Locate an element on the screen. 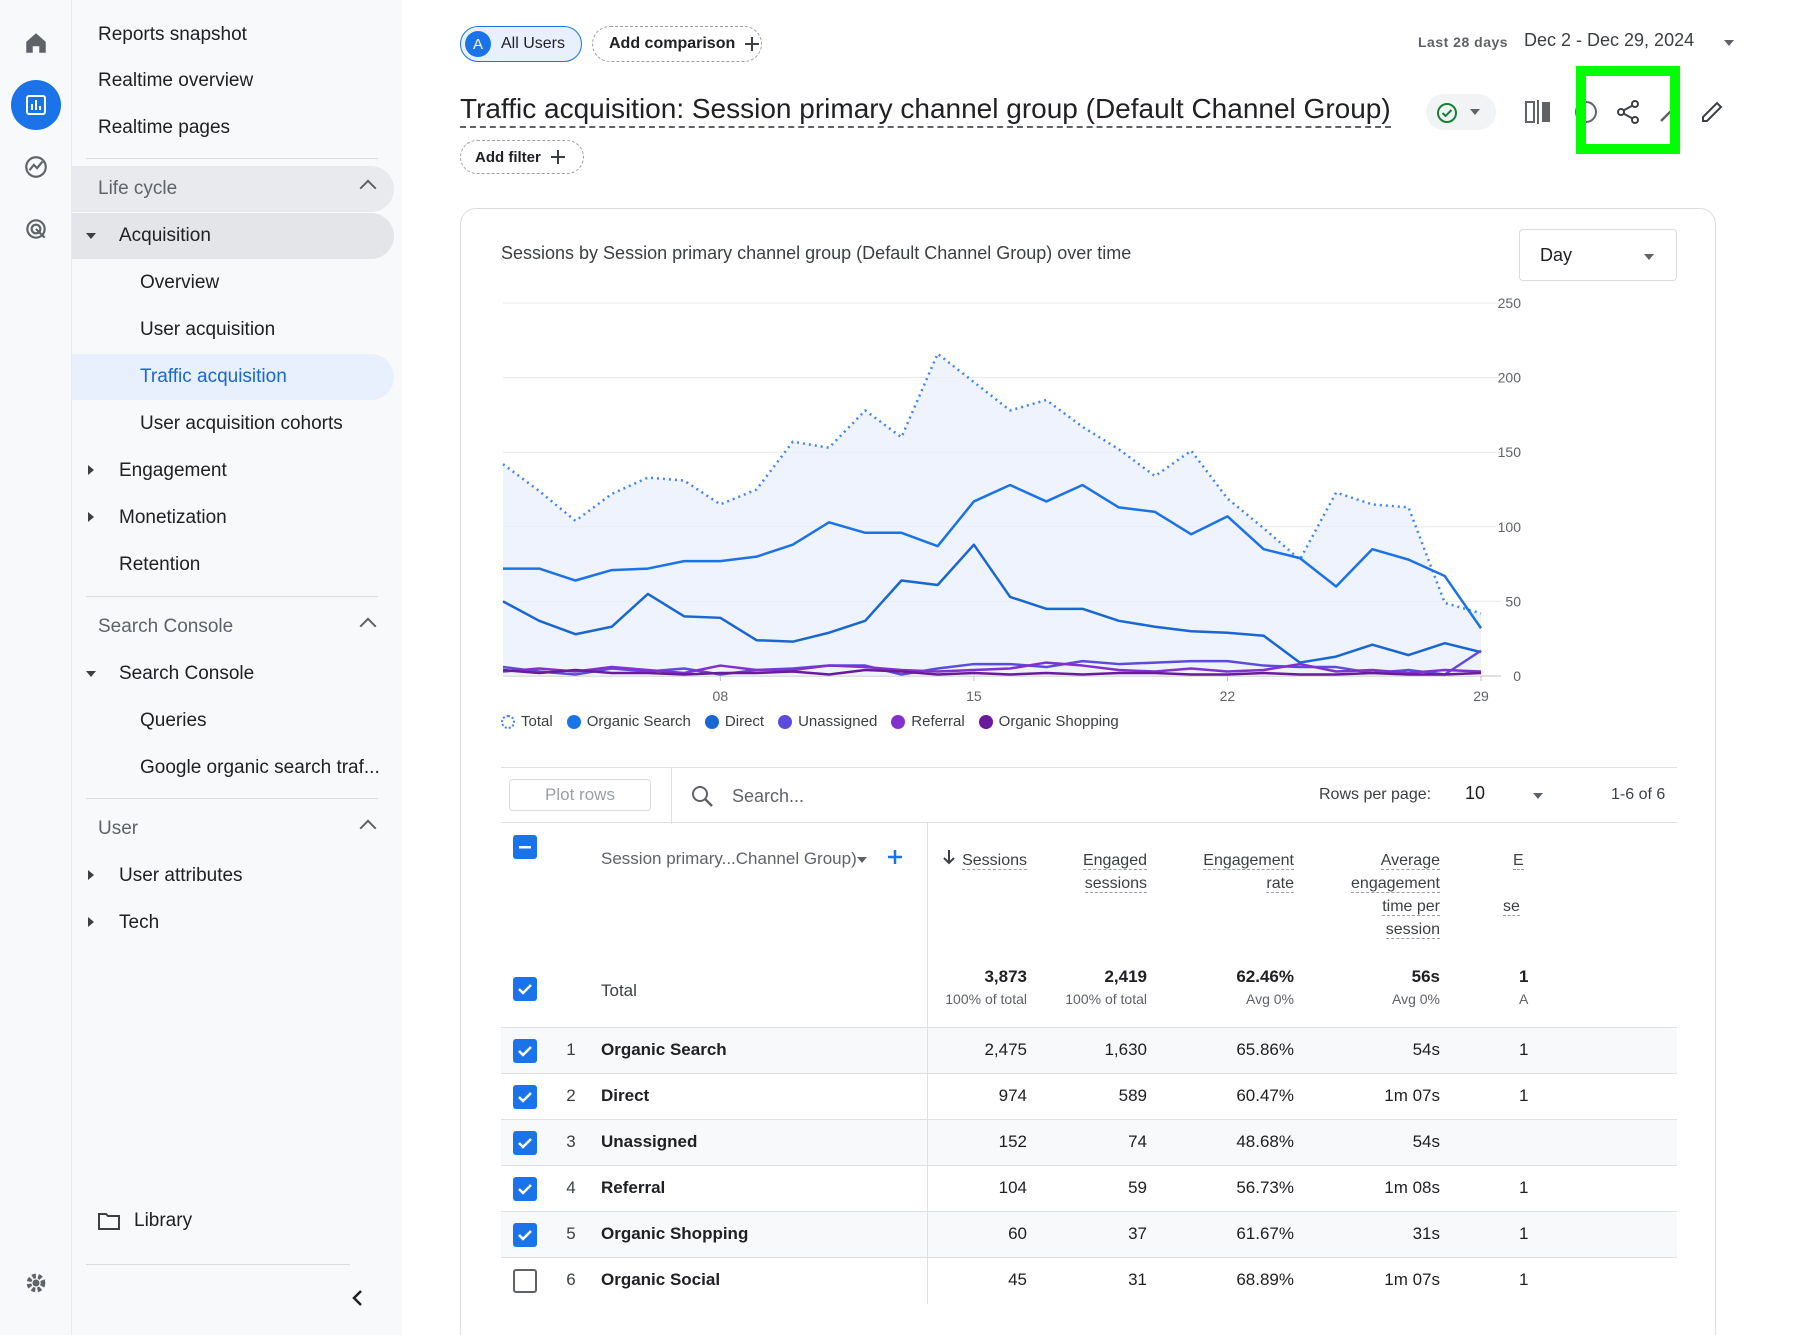 The width and height of the screenshot is (1800, 1335). collapse-nav-icon is located at coordinates (358, 1298).